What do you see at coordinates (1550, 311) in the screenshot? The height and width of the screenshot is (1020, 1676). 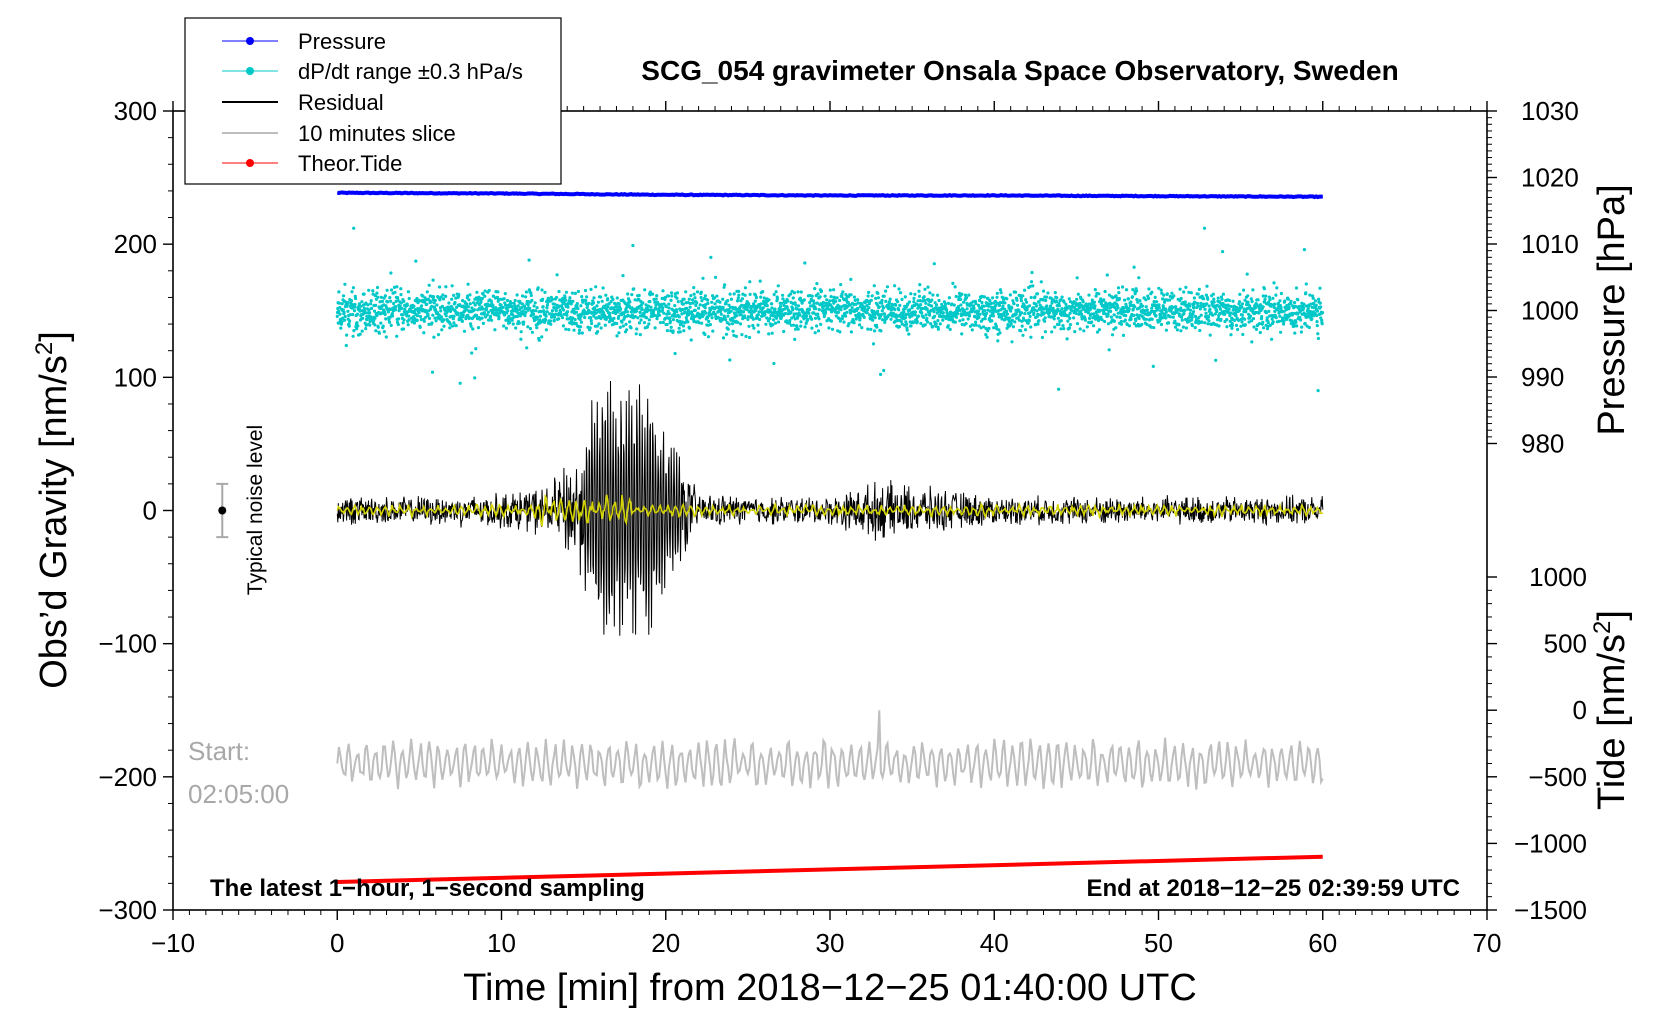 I see `pressure-tick-label: 1000` at bounding box center [1550, 311].